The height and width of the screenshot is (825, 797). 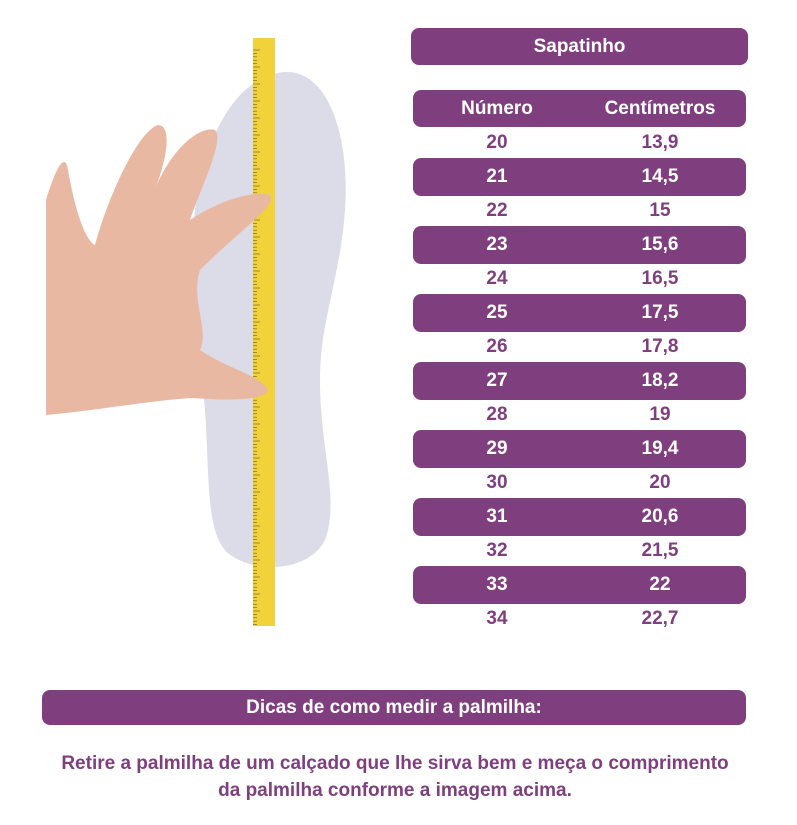 What do you see at coordinates (660, 550) in the screenshot?
I see `size-centimeters: 21,5` at bounding box center [660, 550].